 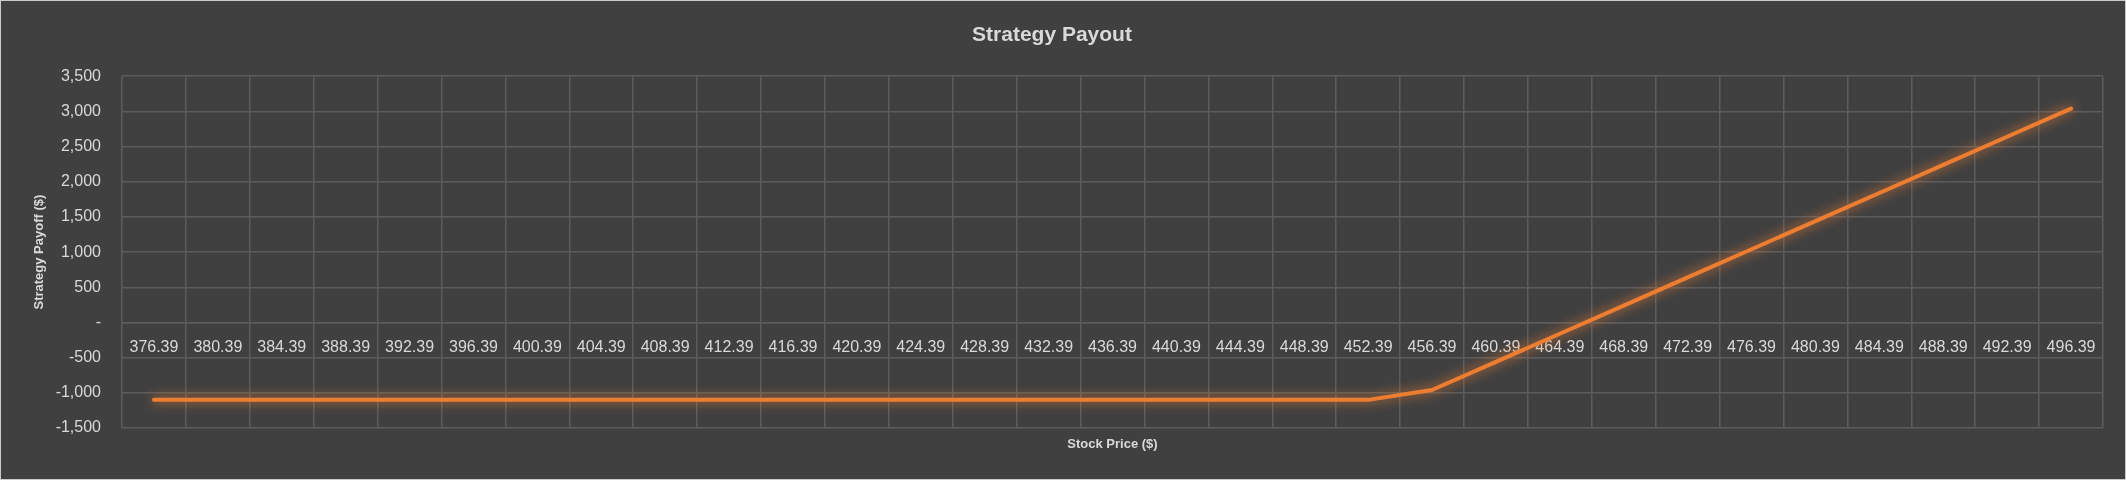 What do you see at coordinates (88, 286) in the screenshot?
I see `y-tick-label: 500` at bounding box center [88, 286].